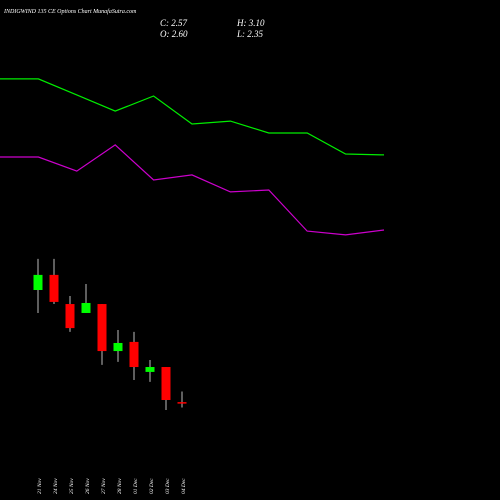 Image resolution: width=500 pixels, height=500 pixels. I want to click on x-tick-label: 03 Dec, so click(168, 486).